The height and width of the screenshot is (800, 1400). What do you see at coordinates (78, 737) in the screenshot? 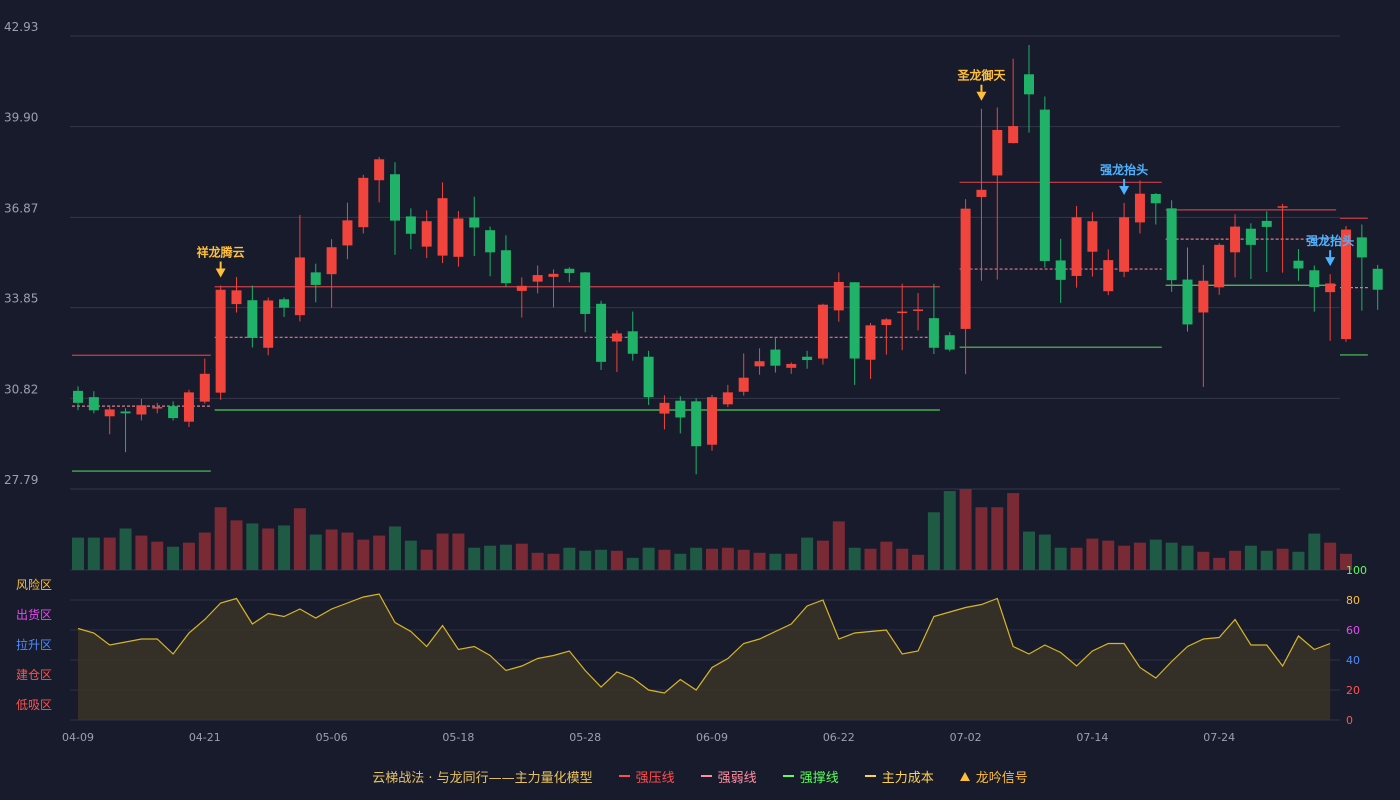
I see `date-tick-label: 04-09` at bounding box center [78, 737].